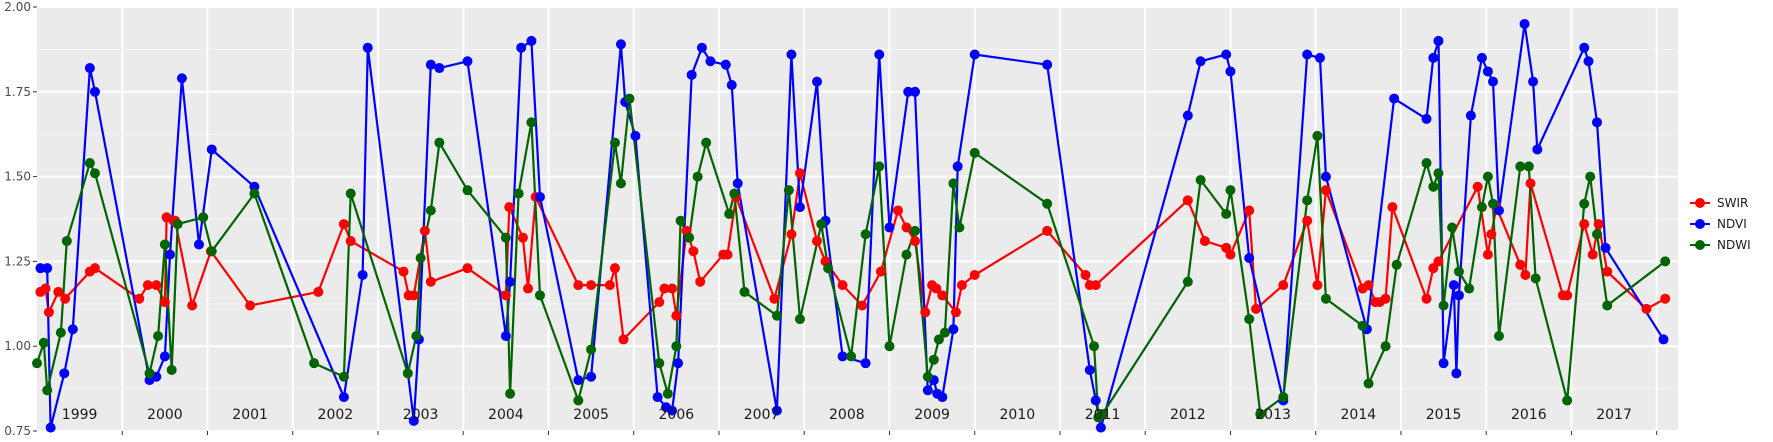 This screenshot has height=442, width=1773. What do you see at coordinates (1700, 203) in the screenshot?
I see `legend-key-swir` at bounding box center [1700, 203].